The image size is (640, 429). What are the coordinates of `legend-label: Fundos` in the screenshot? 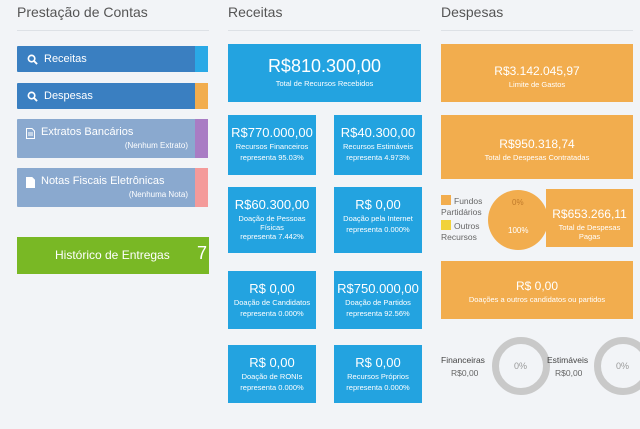 It's located at (468, 201).